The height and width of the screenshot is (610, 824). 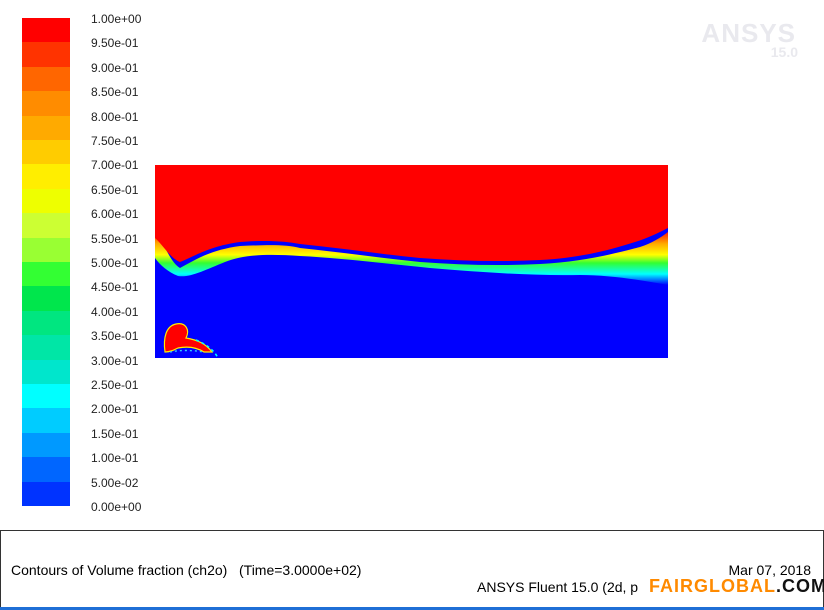 I want to click on colorbar, so click(x=46, y=262).